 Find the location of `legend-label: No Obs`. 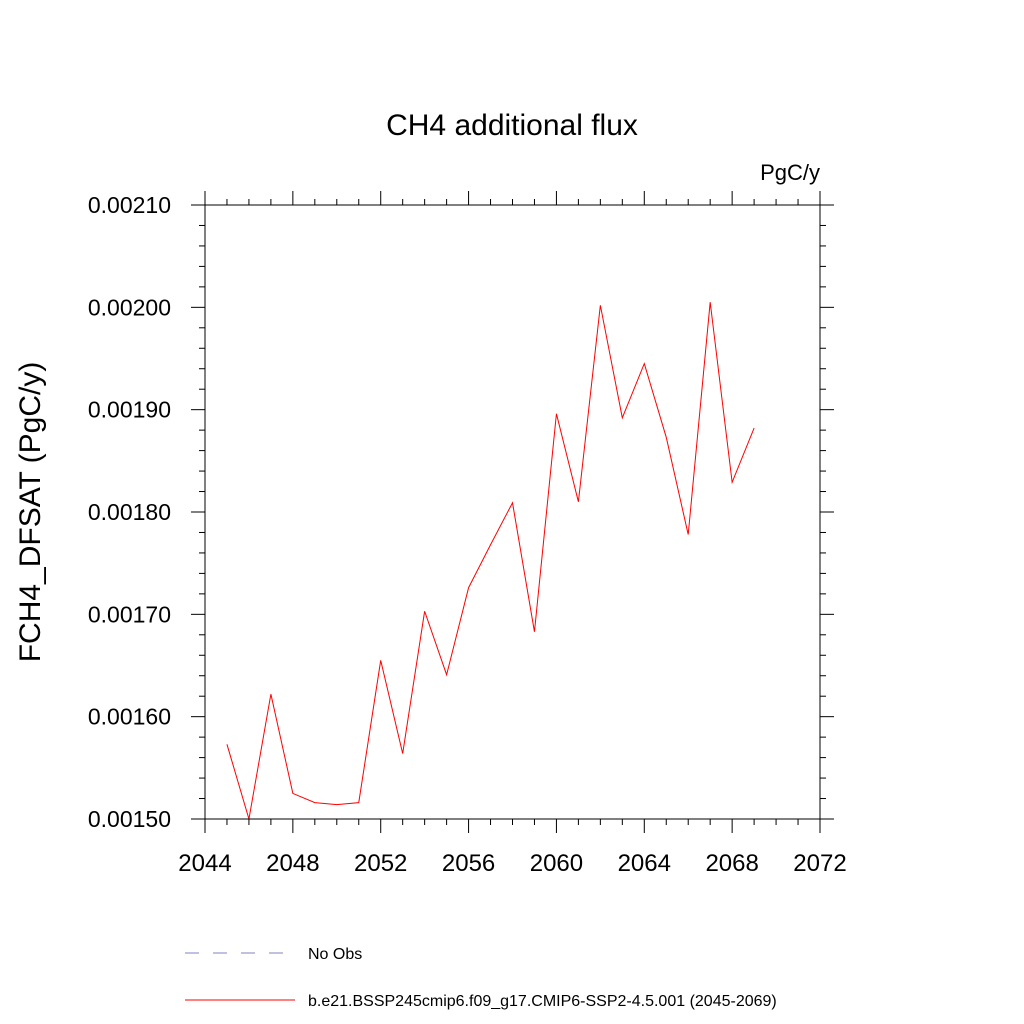

legend-label: No Obs is located at coordinates (335, 954).